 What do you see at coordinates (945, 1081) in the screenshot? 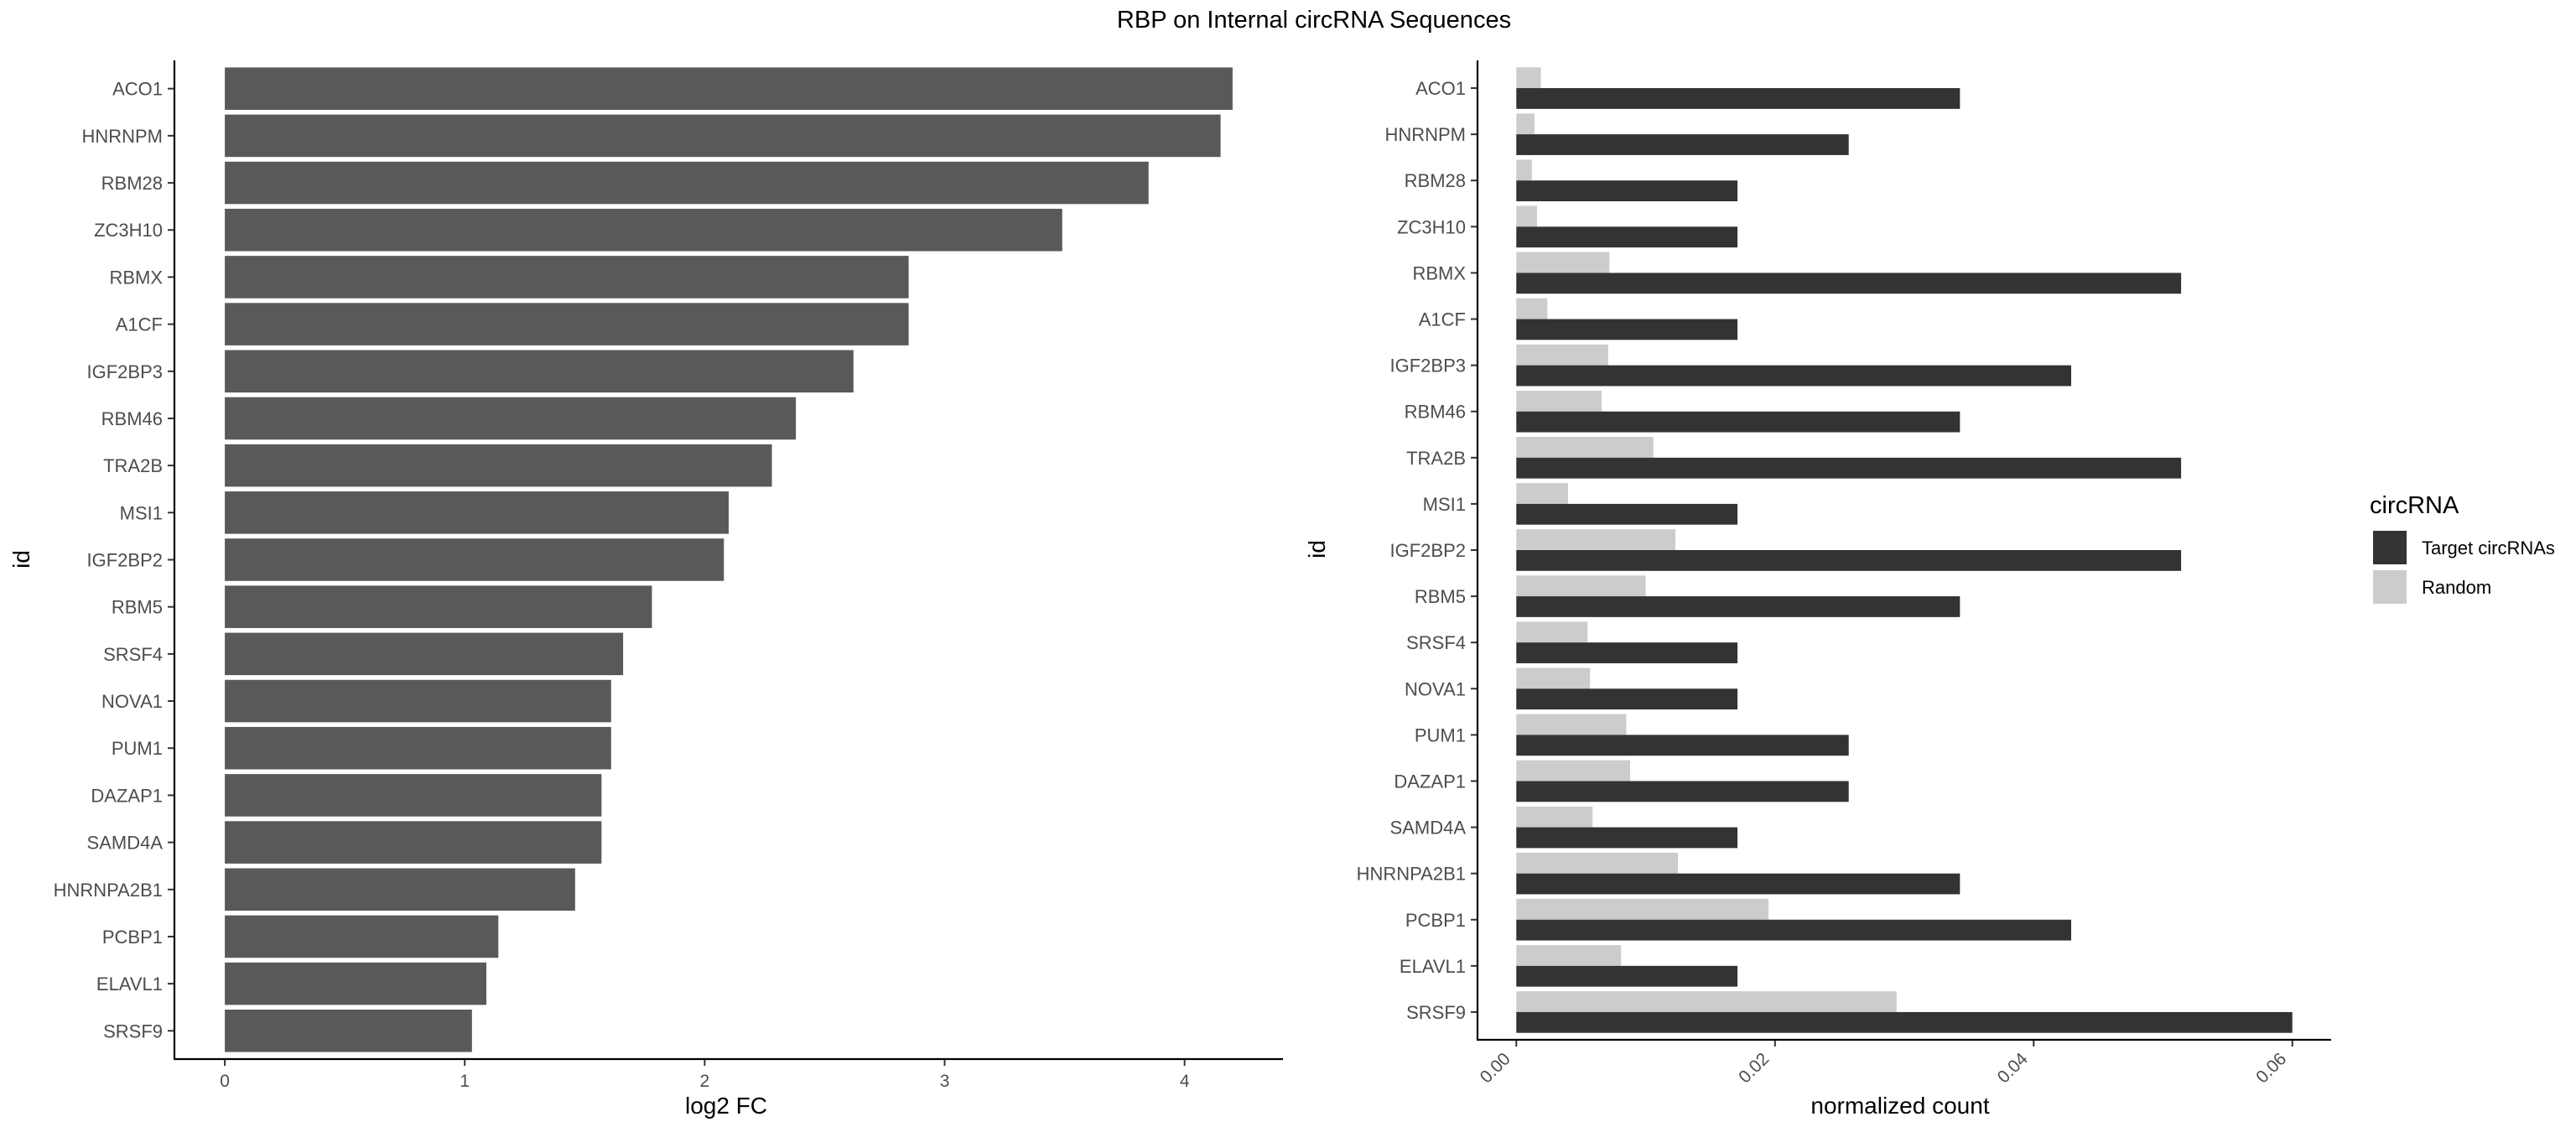
I see `p1-xtick-label-3: 3` at bounding box center [945, 1081].